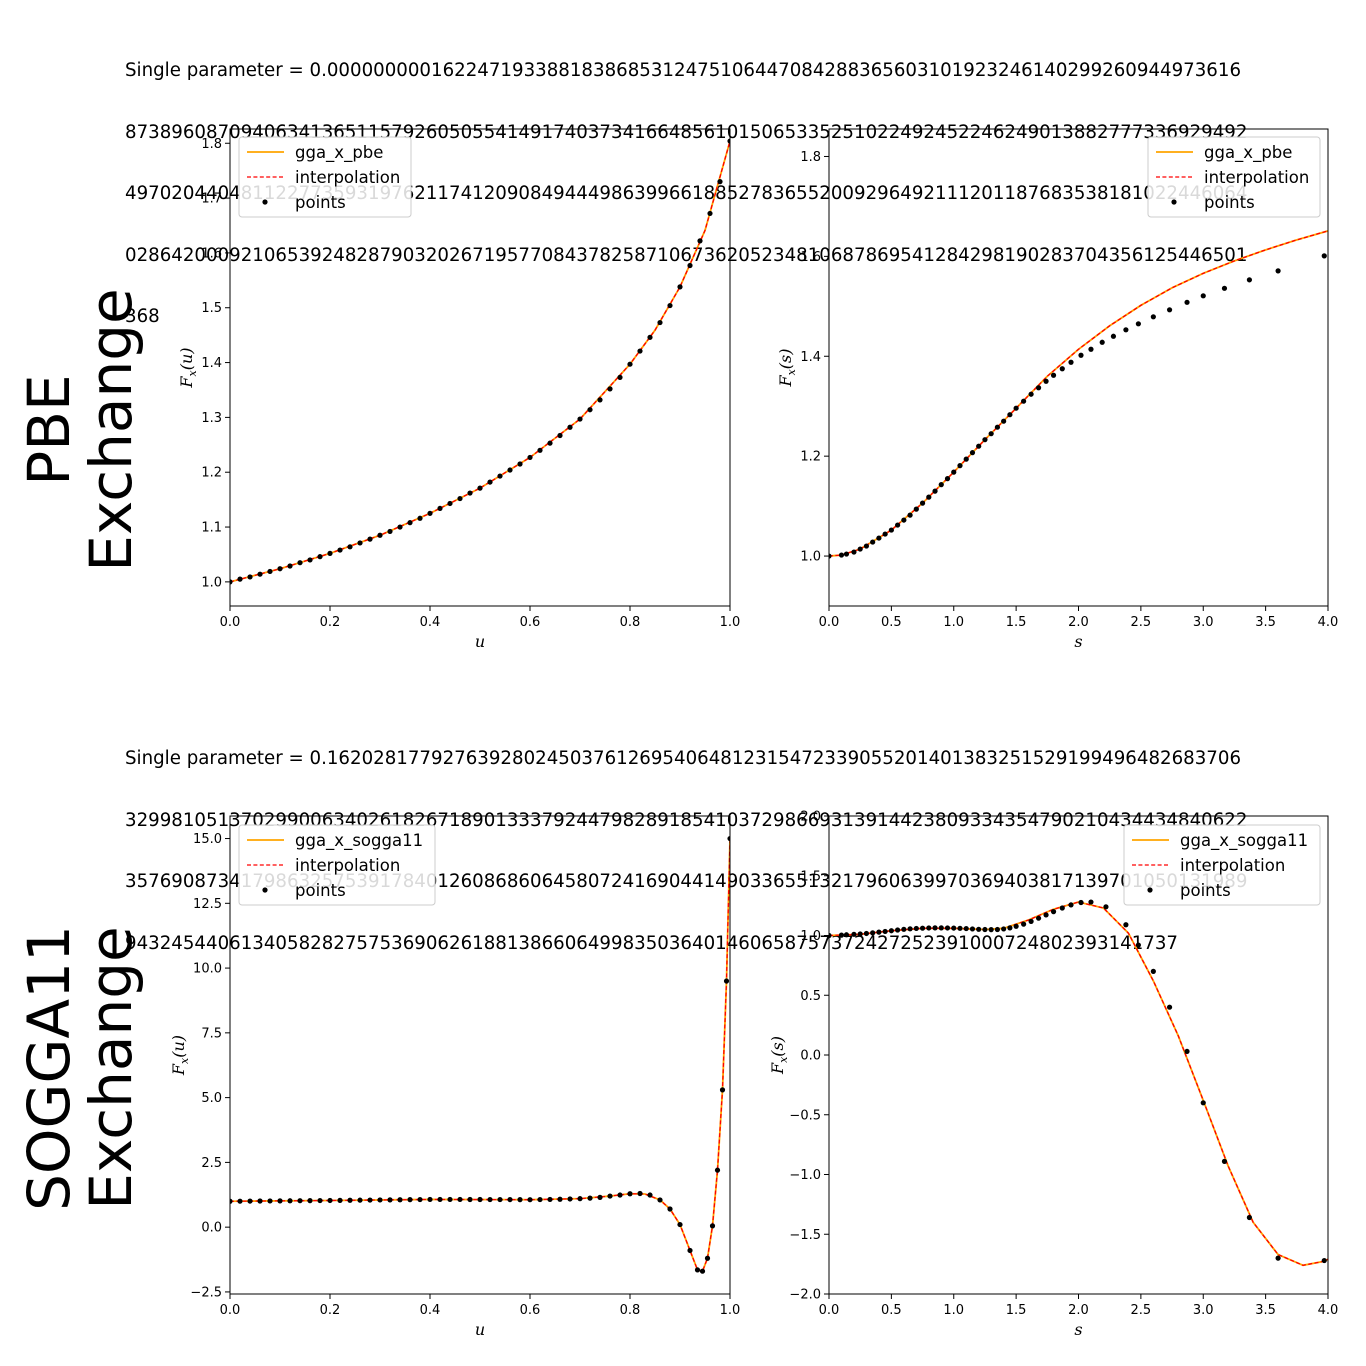  What do you see at coordinates (211, 1098) in the screenshot?
I see `y-tick-label: 5.0` at bounding box center [211, 1098].